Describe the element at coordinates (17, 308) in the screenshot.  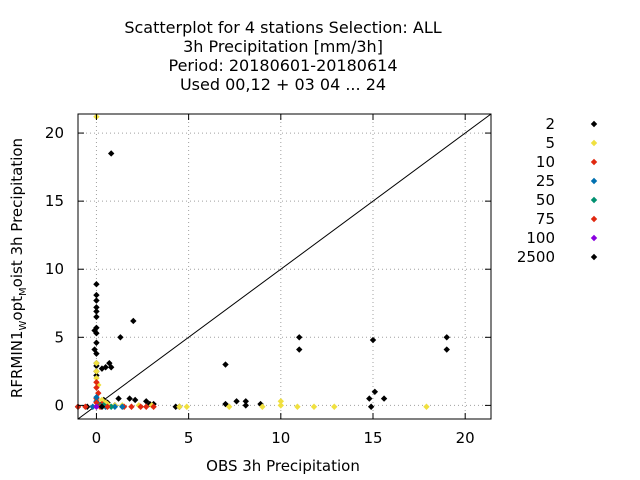
I see `y-label-mid: opt` at that location.